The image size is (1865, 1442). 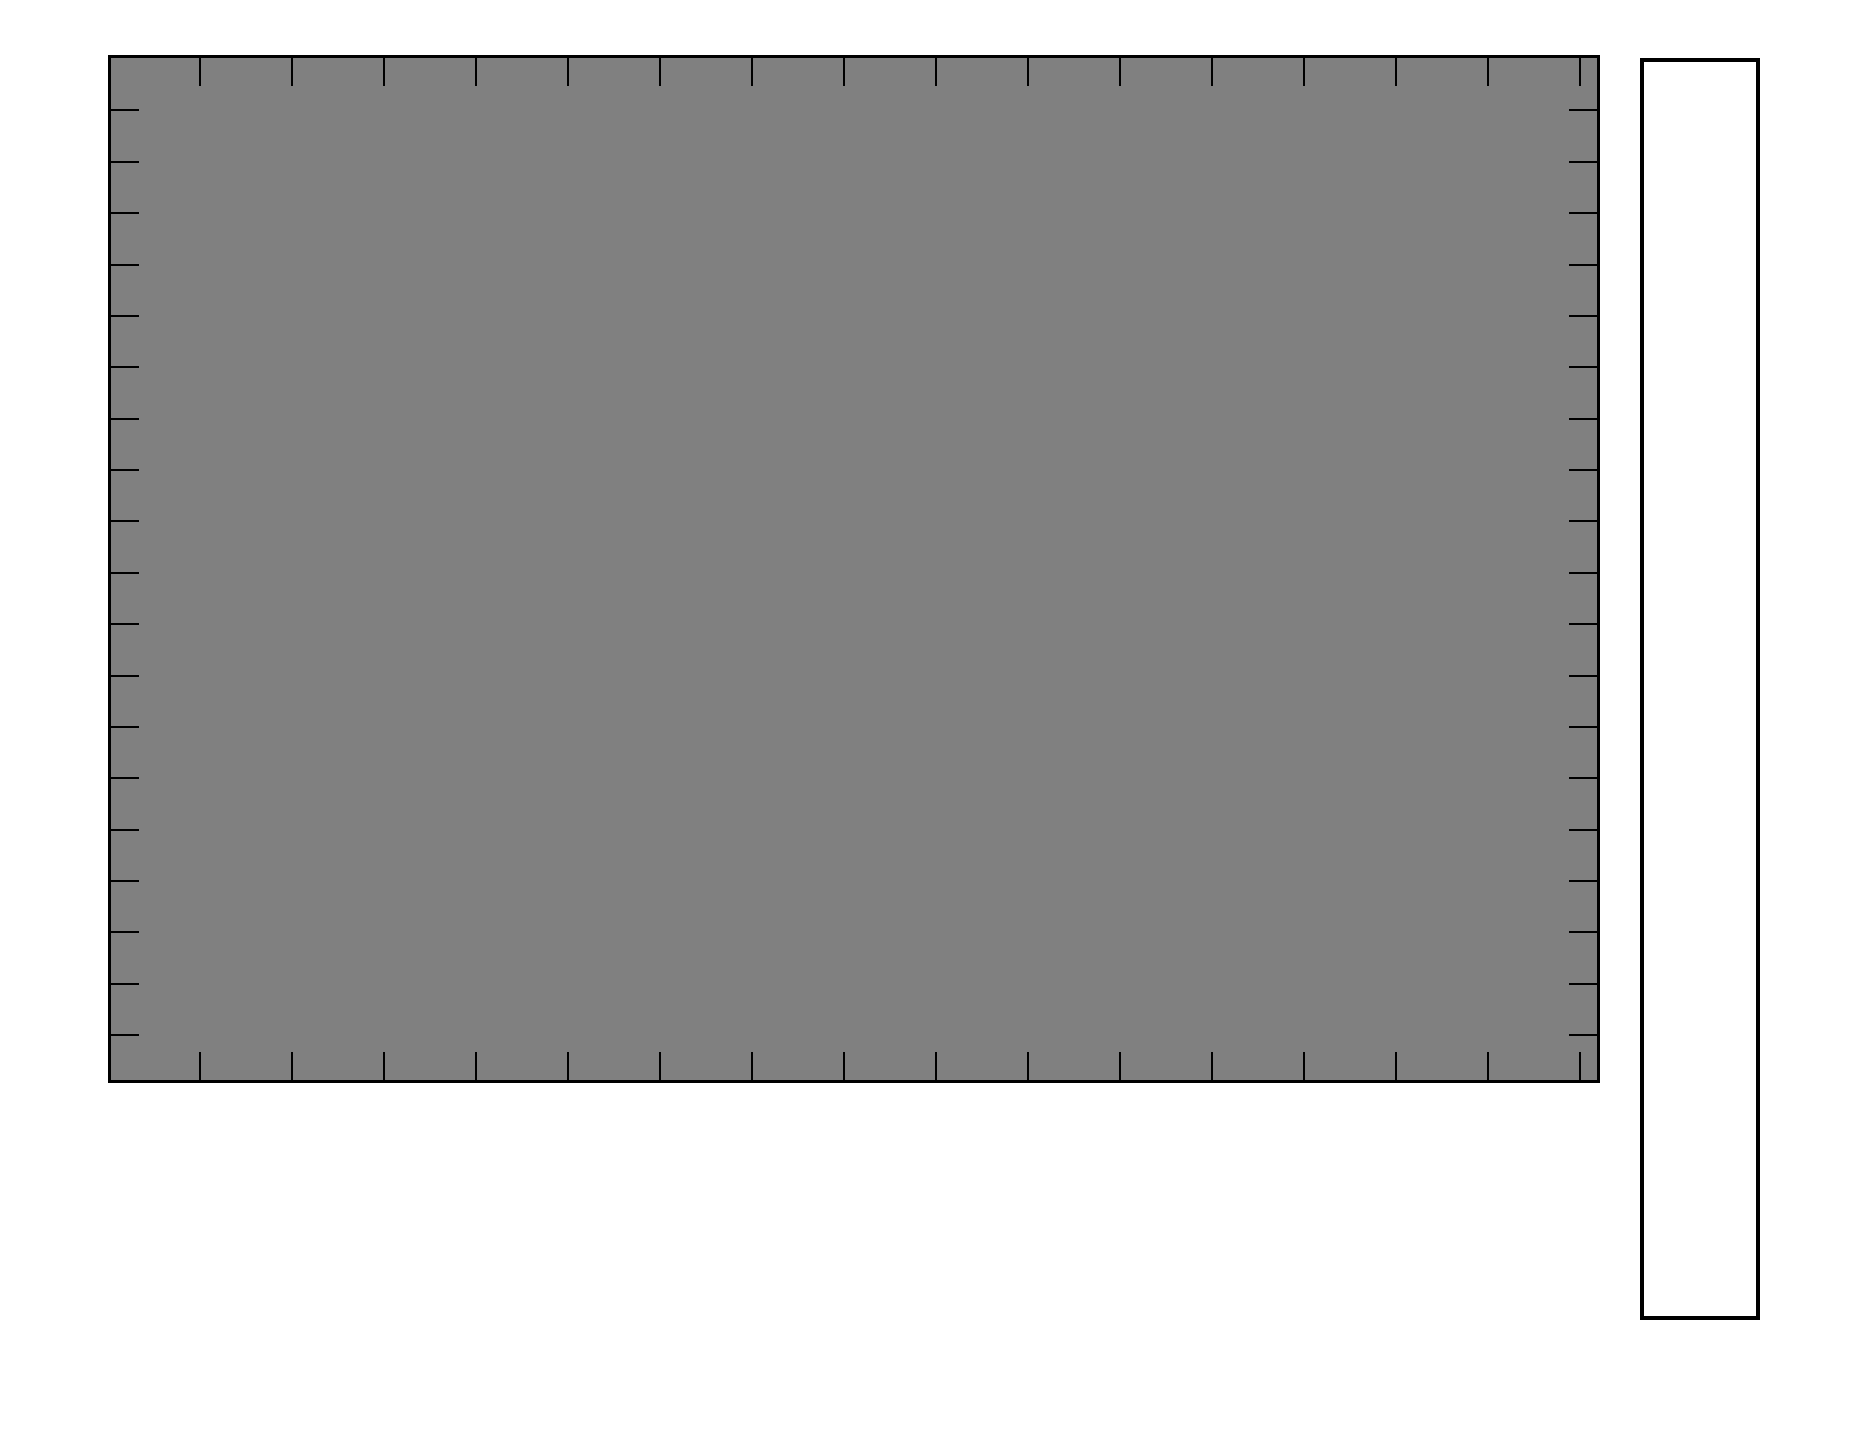 I want to click on colorbar-gradient, so click(x=1700, y=689).